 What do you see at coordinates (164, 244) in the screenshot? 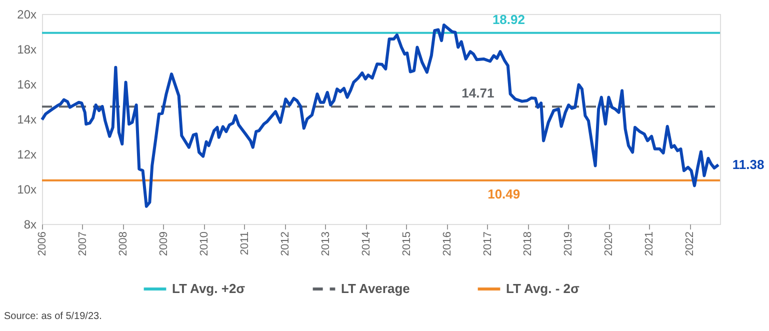
I see `x-tick-label: 2009` at bounding box center [164, 244].